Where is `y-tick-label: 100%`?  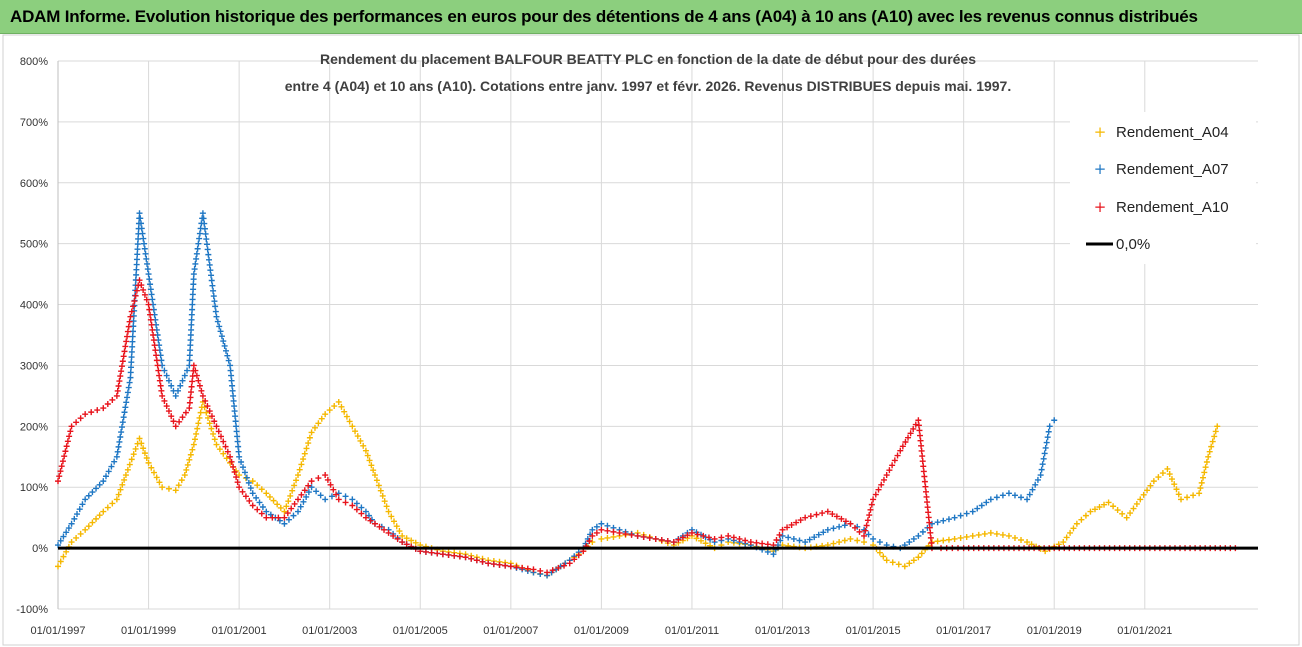
y-tick-label: 100% is located at coordinates (34, 488).